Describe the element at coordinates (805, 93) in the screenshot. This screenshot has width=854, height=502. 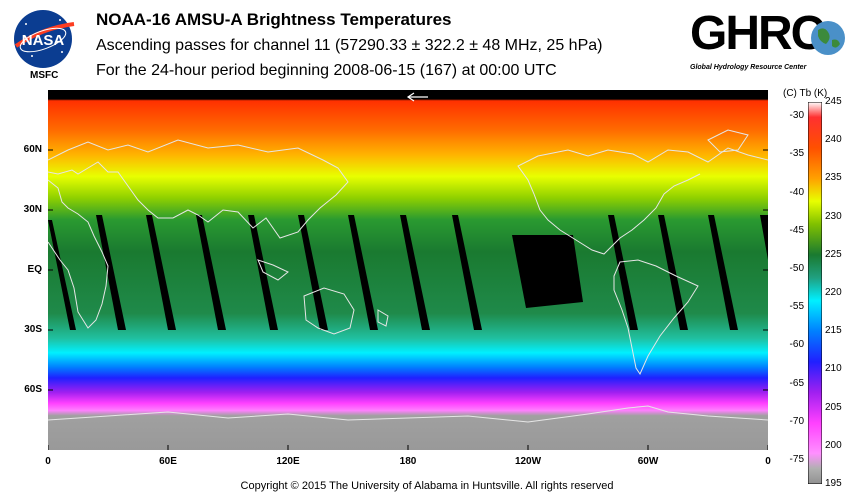
I see `colorbar-header: (C) Tb (K)` at that location.